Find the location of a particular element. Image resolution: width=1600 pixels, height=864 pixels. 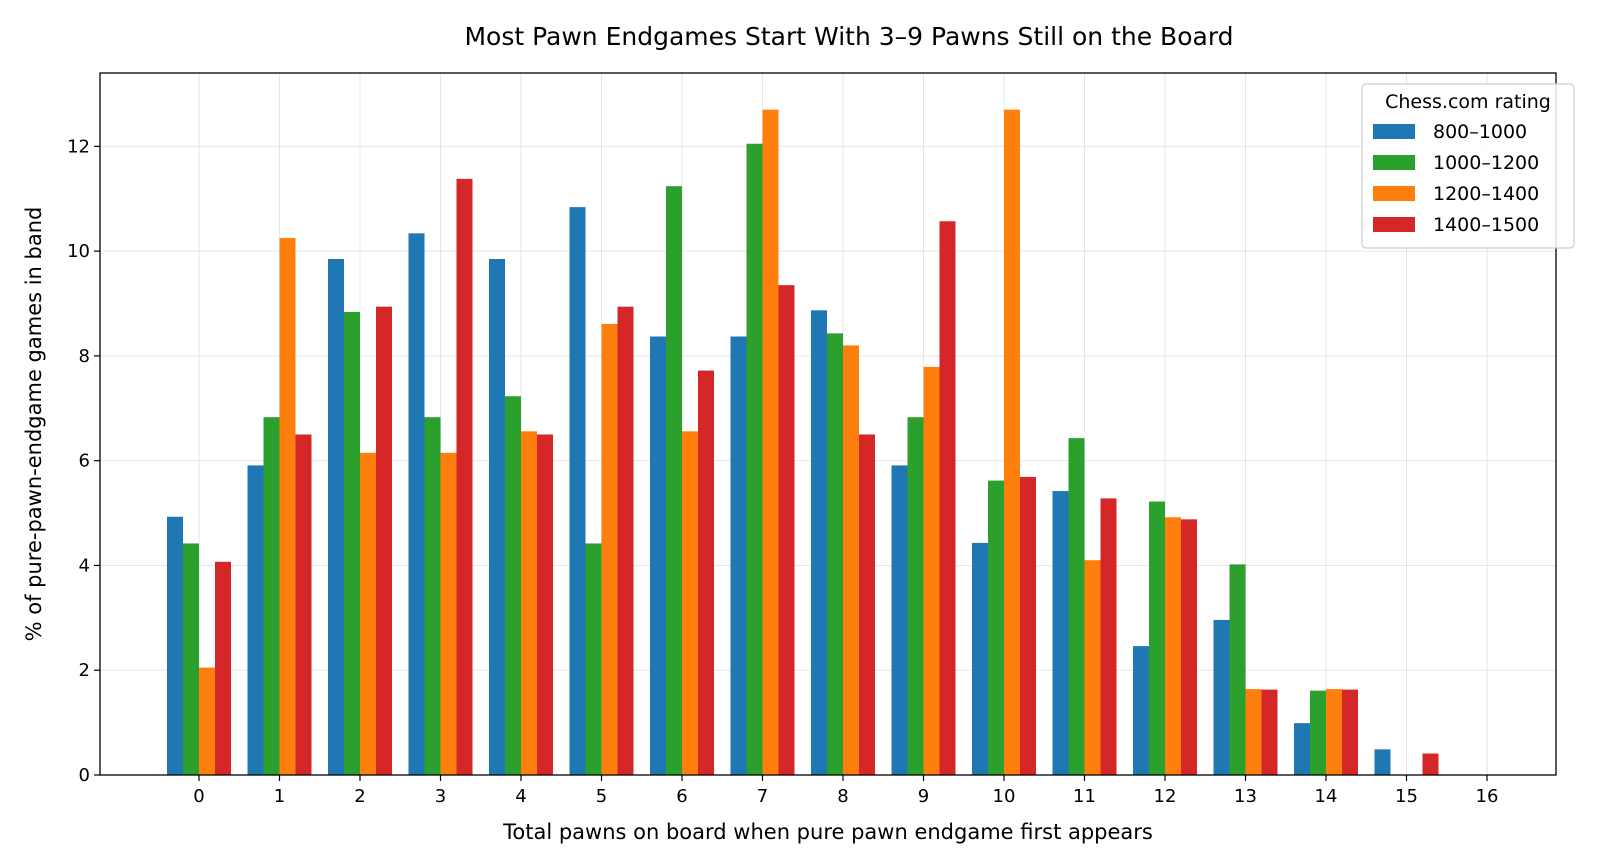

x-tick-label: 1 is located at coordinates (279, 796).